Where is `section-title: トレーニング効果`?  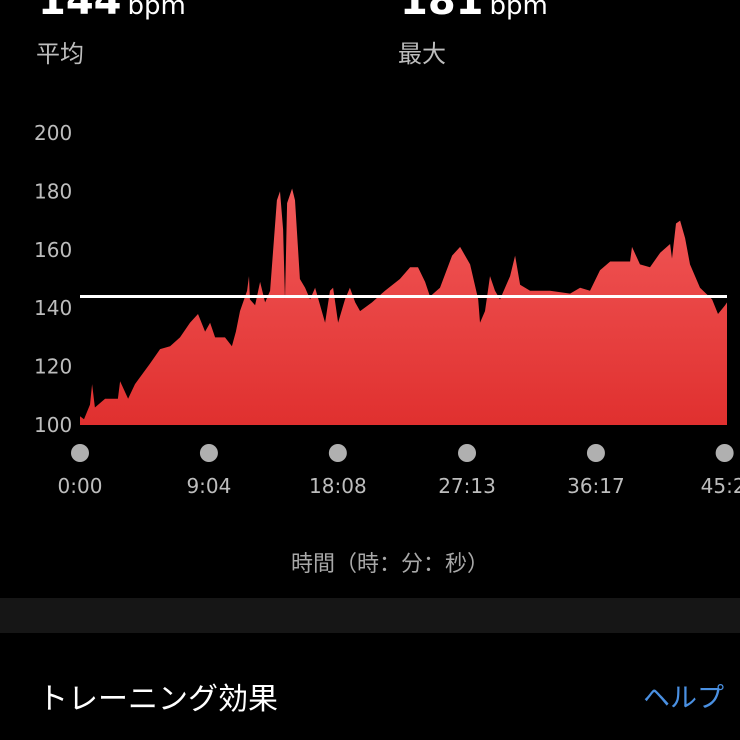
section-title: トレーニング効果 is located at coordinates (158, 699).